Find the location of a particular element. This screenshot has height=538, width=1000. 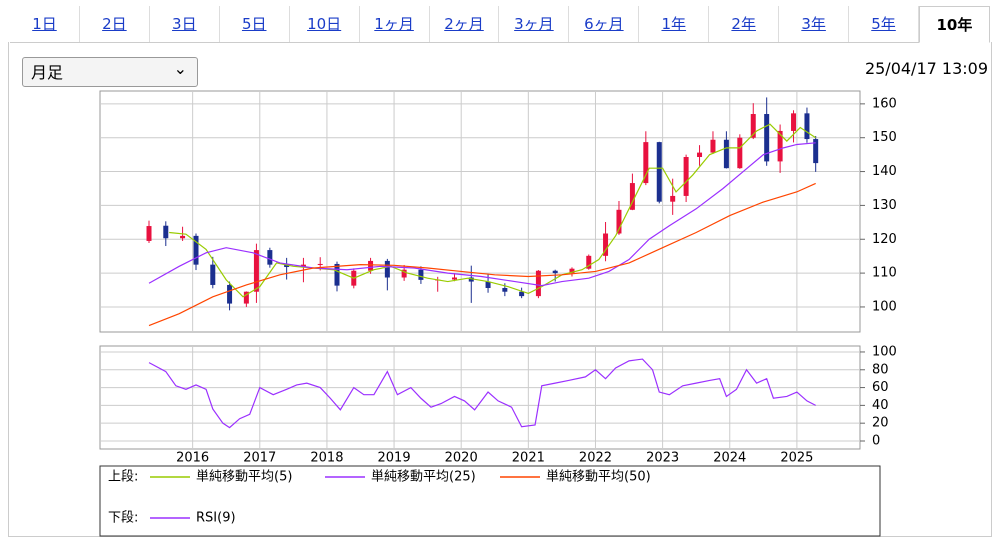

period-select: 月足 is located at coordinates (110, 70).